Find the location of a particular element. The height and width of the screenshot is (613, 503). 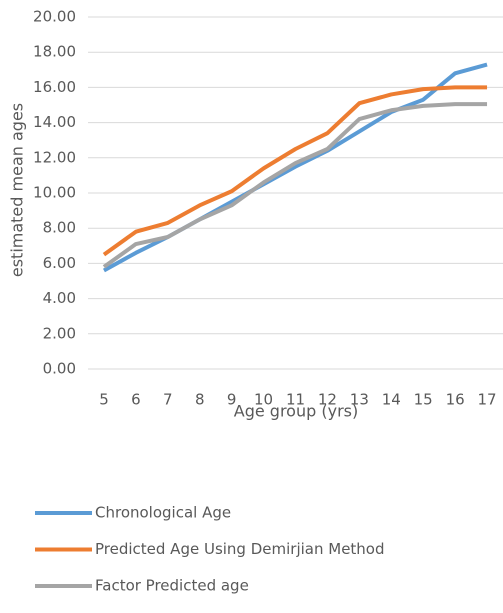

x-tick-label: 9 is located at coordinates (232, 400).